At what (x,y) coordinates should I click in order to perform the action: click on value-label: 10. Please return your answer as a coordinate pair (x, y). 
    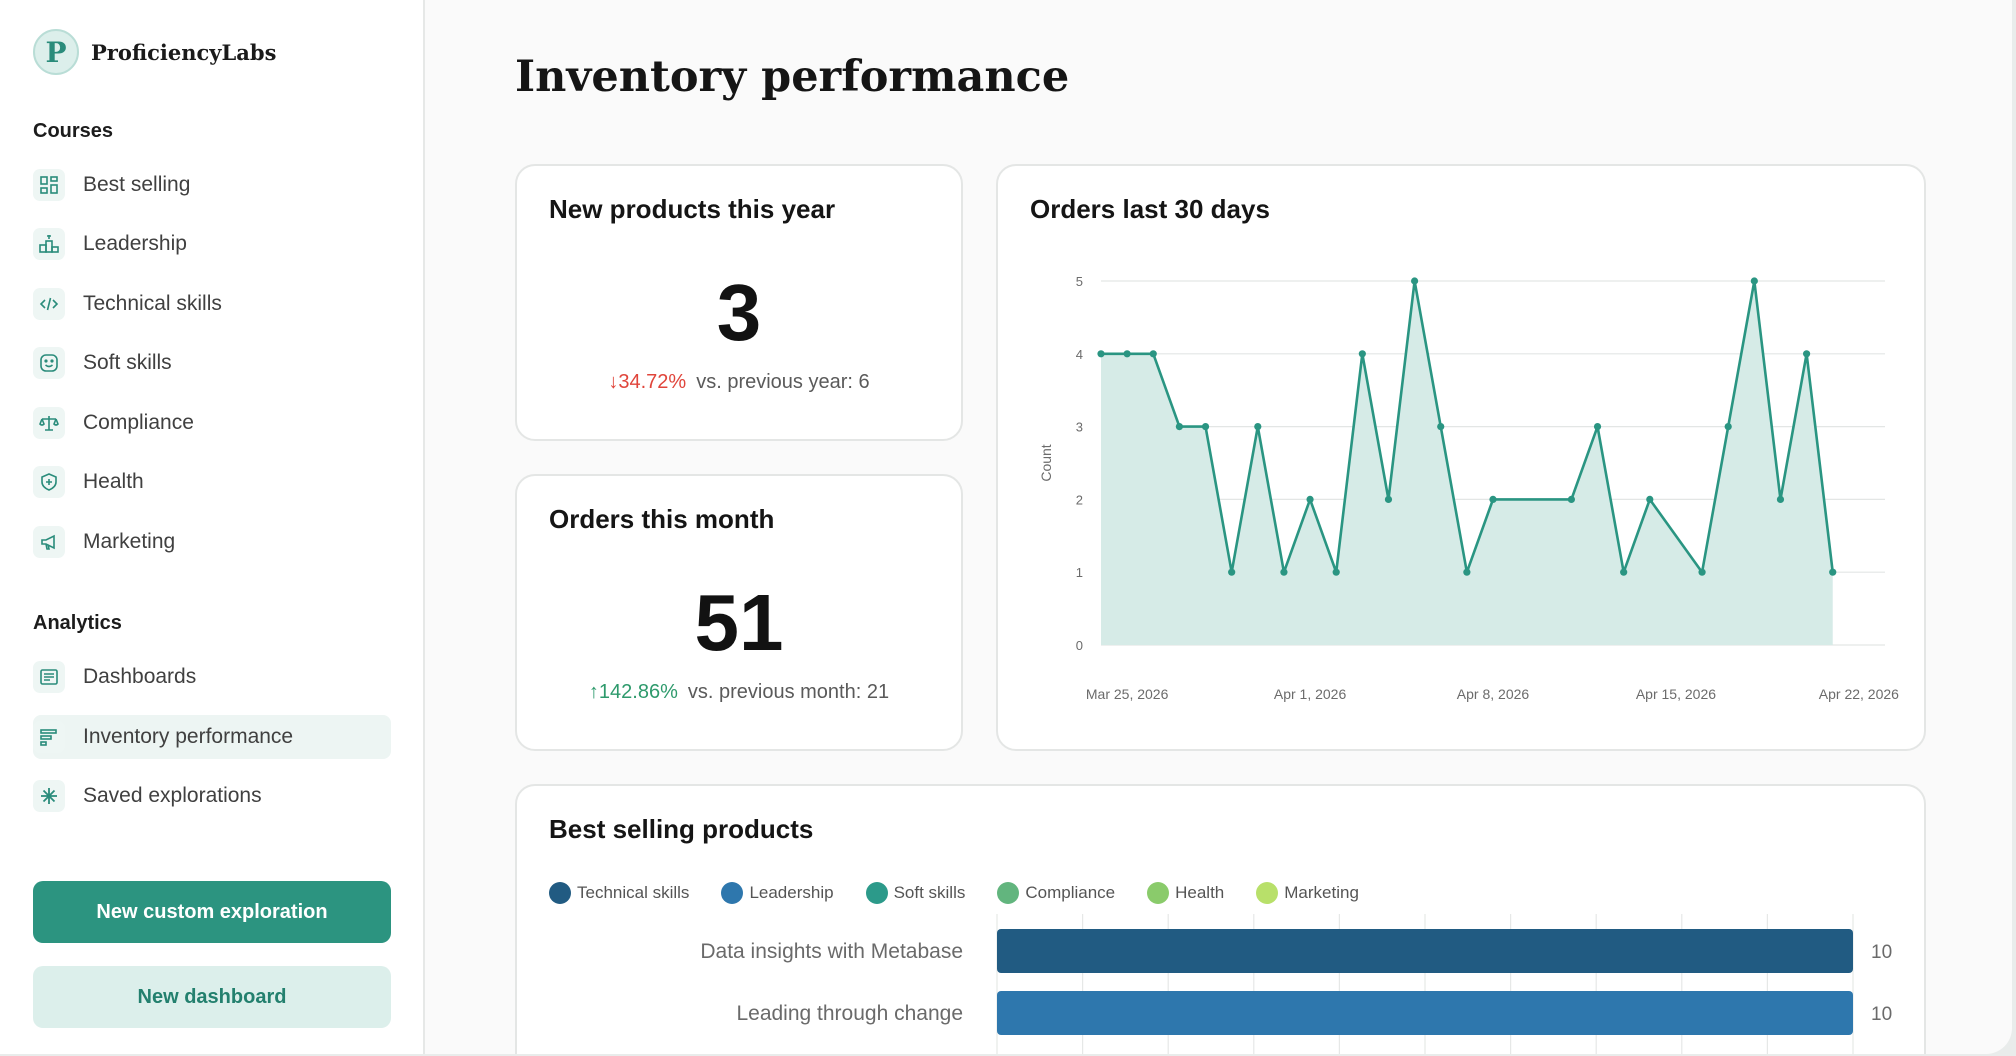
    Looking at the image, I should click on (1881, 1014).